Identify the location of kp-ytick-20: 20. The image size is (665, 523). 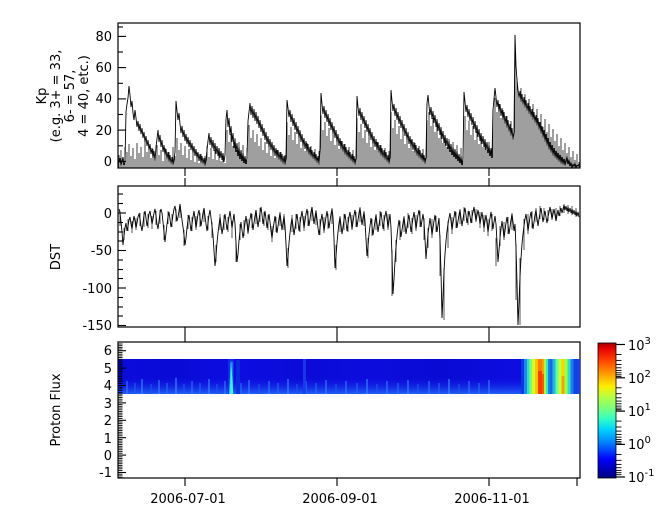
(103, 131).